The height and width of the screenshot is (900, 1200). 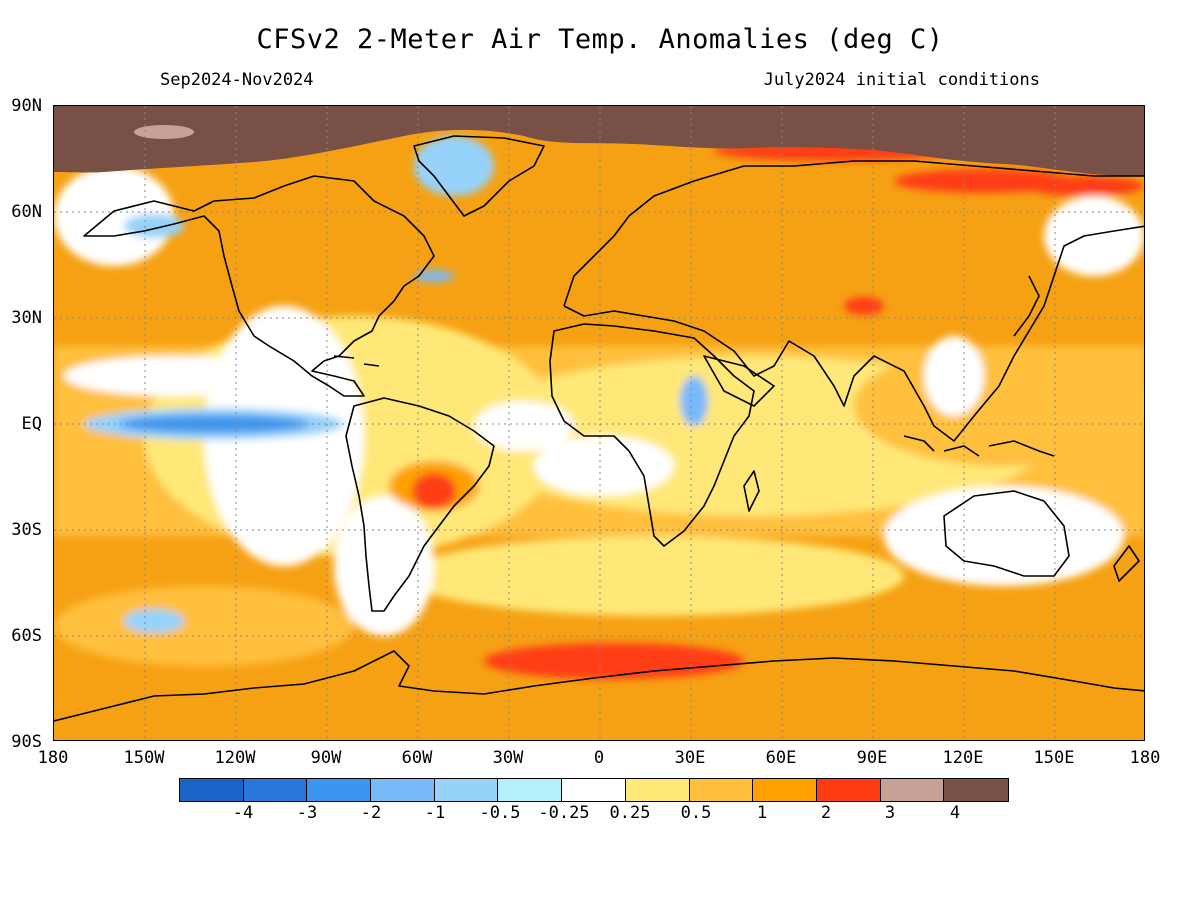 I want to click on legend-tick-label: -2, so click(x=371, y=813).